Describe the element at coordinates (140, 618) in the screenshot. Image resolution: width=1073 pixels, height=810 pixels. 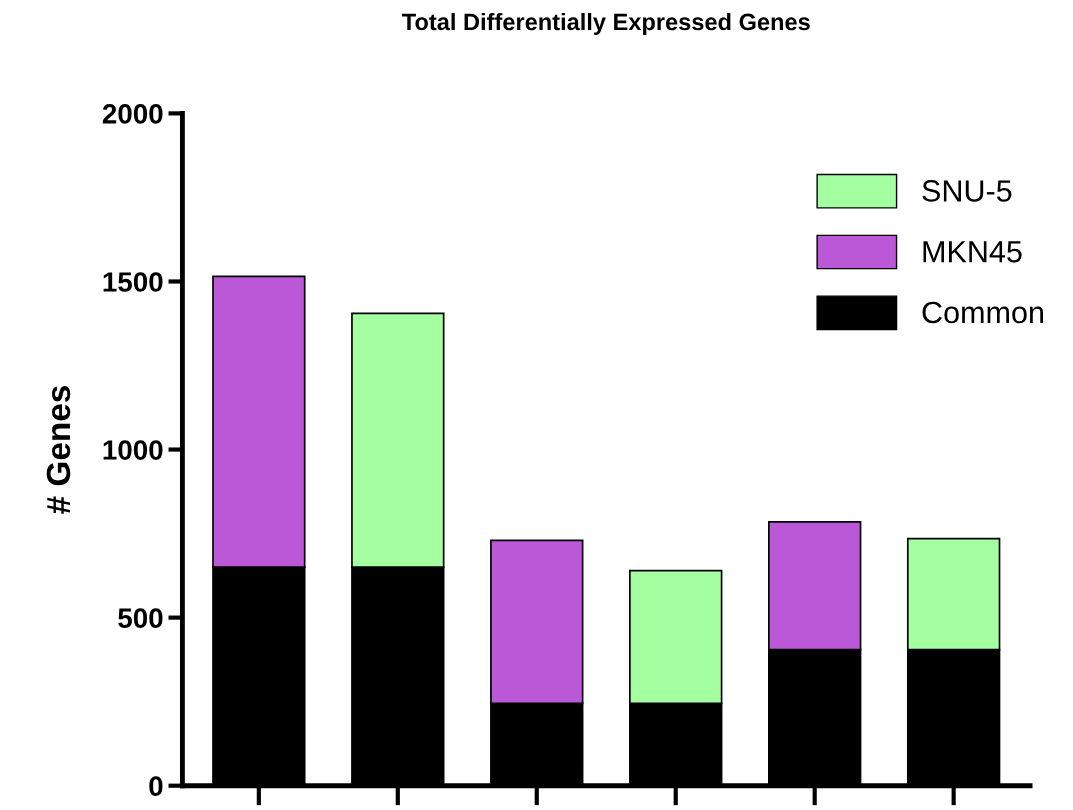
I see `y-tick-label: 500` at that location.